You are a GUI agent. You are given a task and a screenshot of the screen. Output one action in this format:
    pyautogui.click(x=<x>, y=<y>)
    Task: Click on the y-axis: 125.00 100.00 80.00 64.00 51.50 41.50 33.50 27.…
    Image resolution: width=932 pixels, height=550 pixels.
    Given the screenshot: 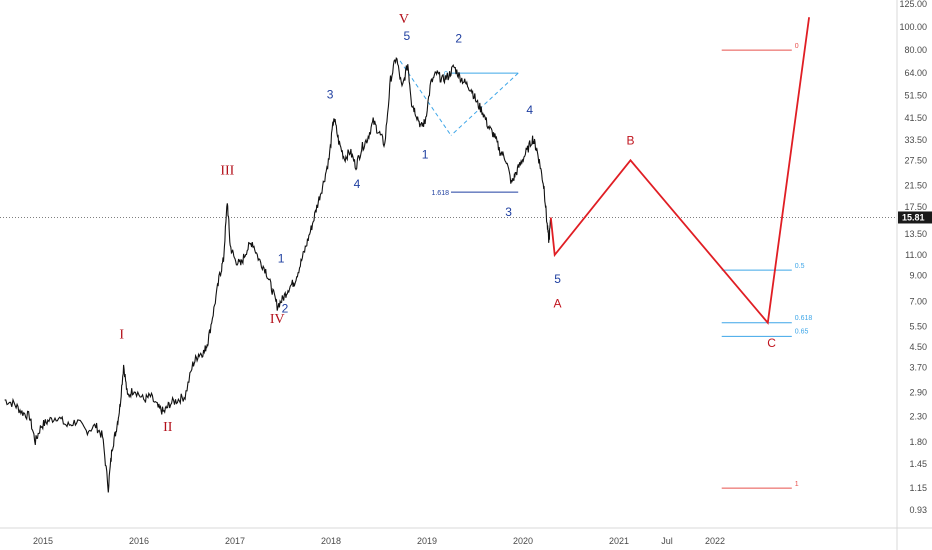 What is the action you would take?
    pyautogui.click(x=911, y=275)
    